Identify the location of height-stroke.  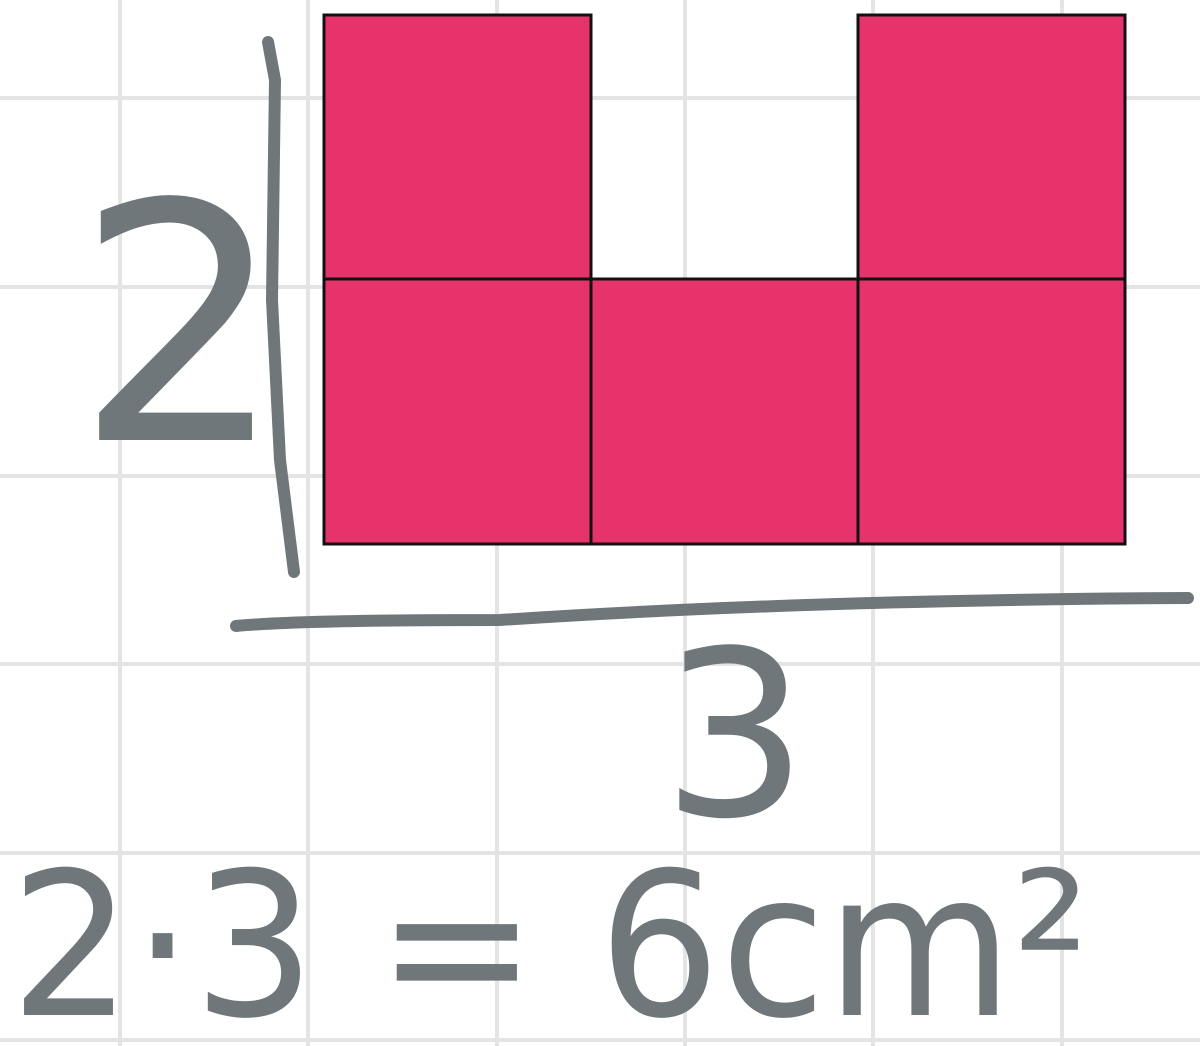
(281, 307).